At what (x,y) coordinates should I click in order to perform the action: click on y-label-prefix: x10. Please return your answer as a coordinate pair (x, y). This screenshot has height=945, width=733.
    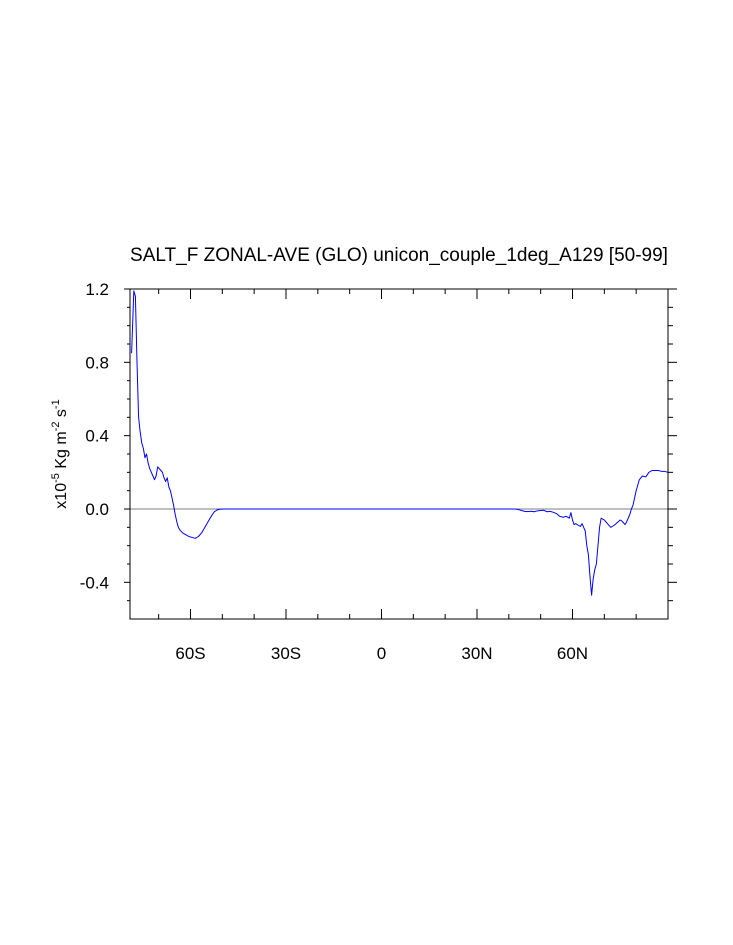
    Looking at the image, I should click on (61, 496).